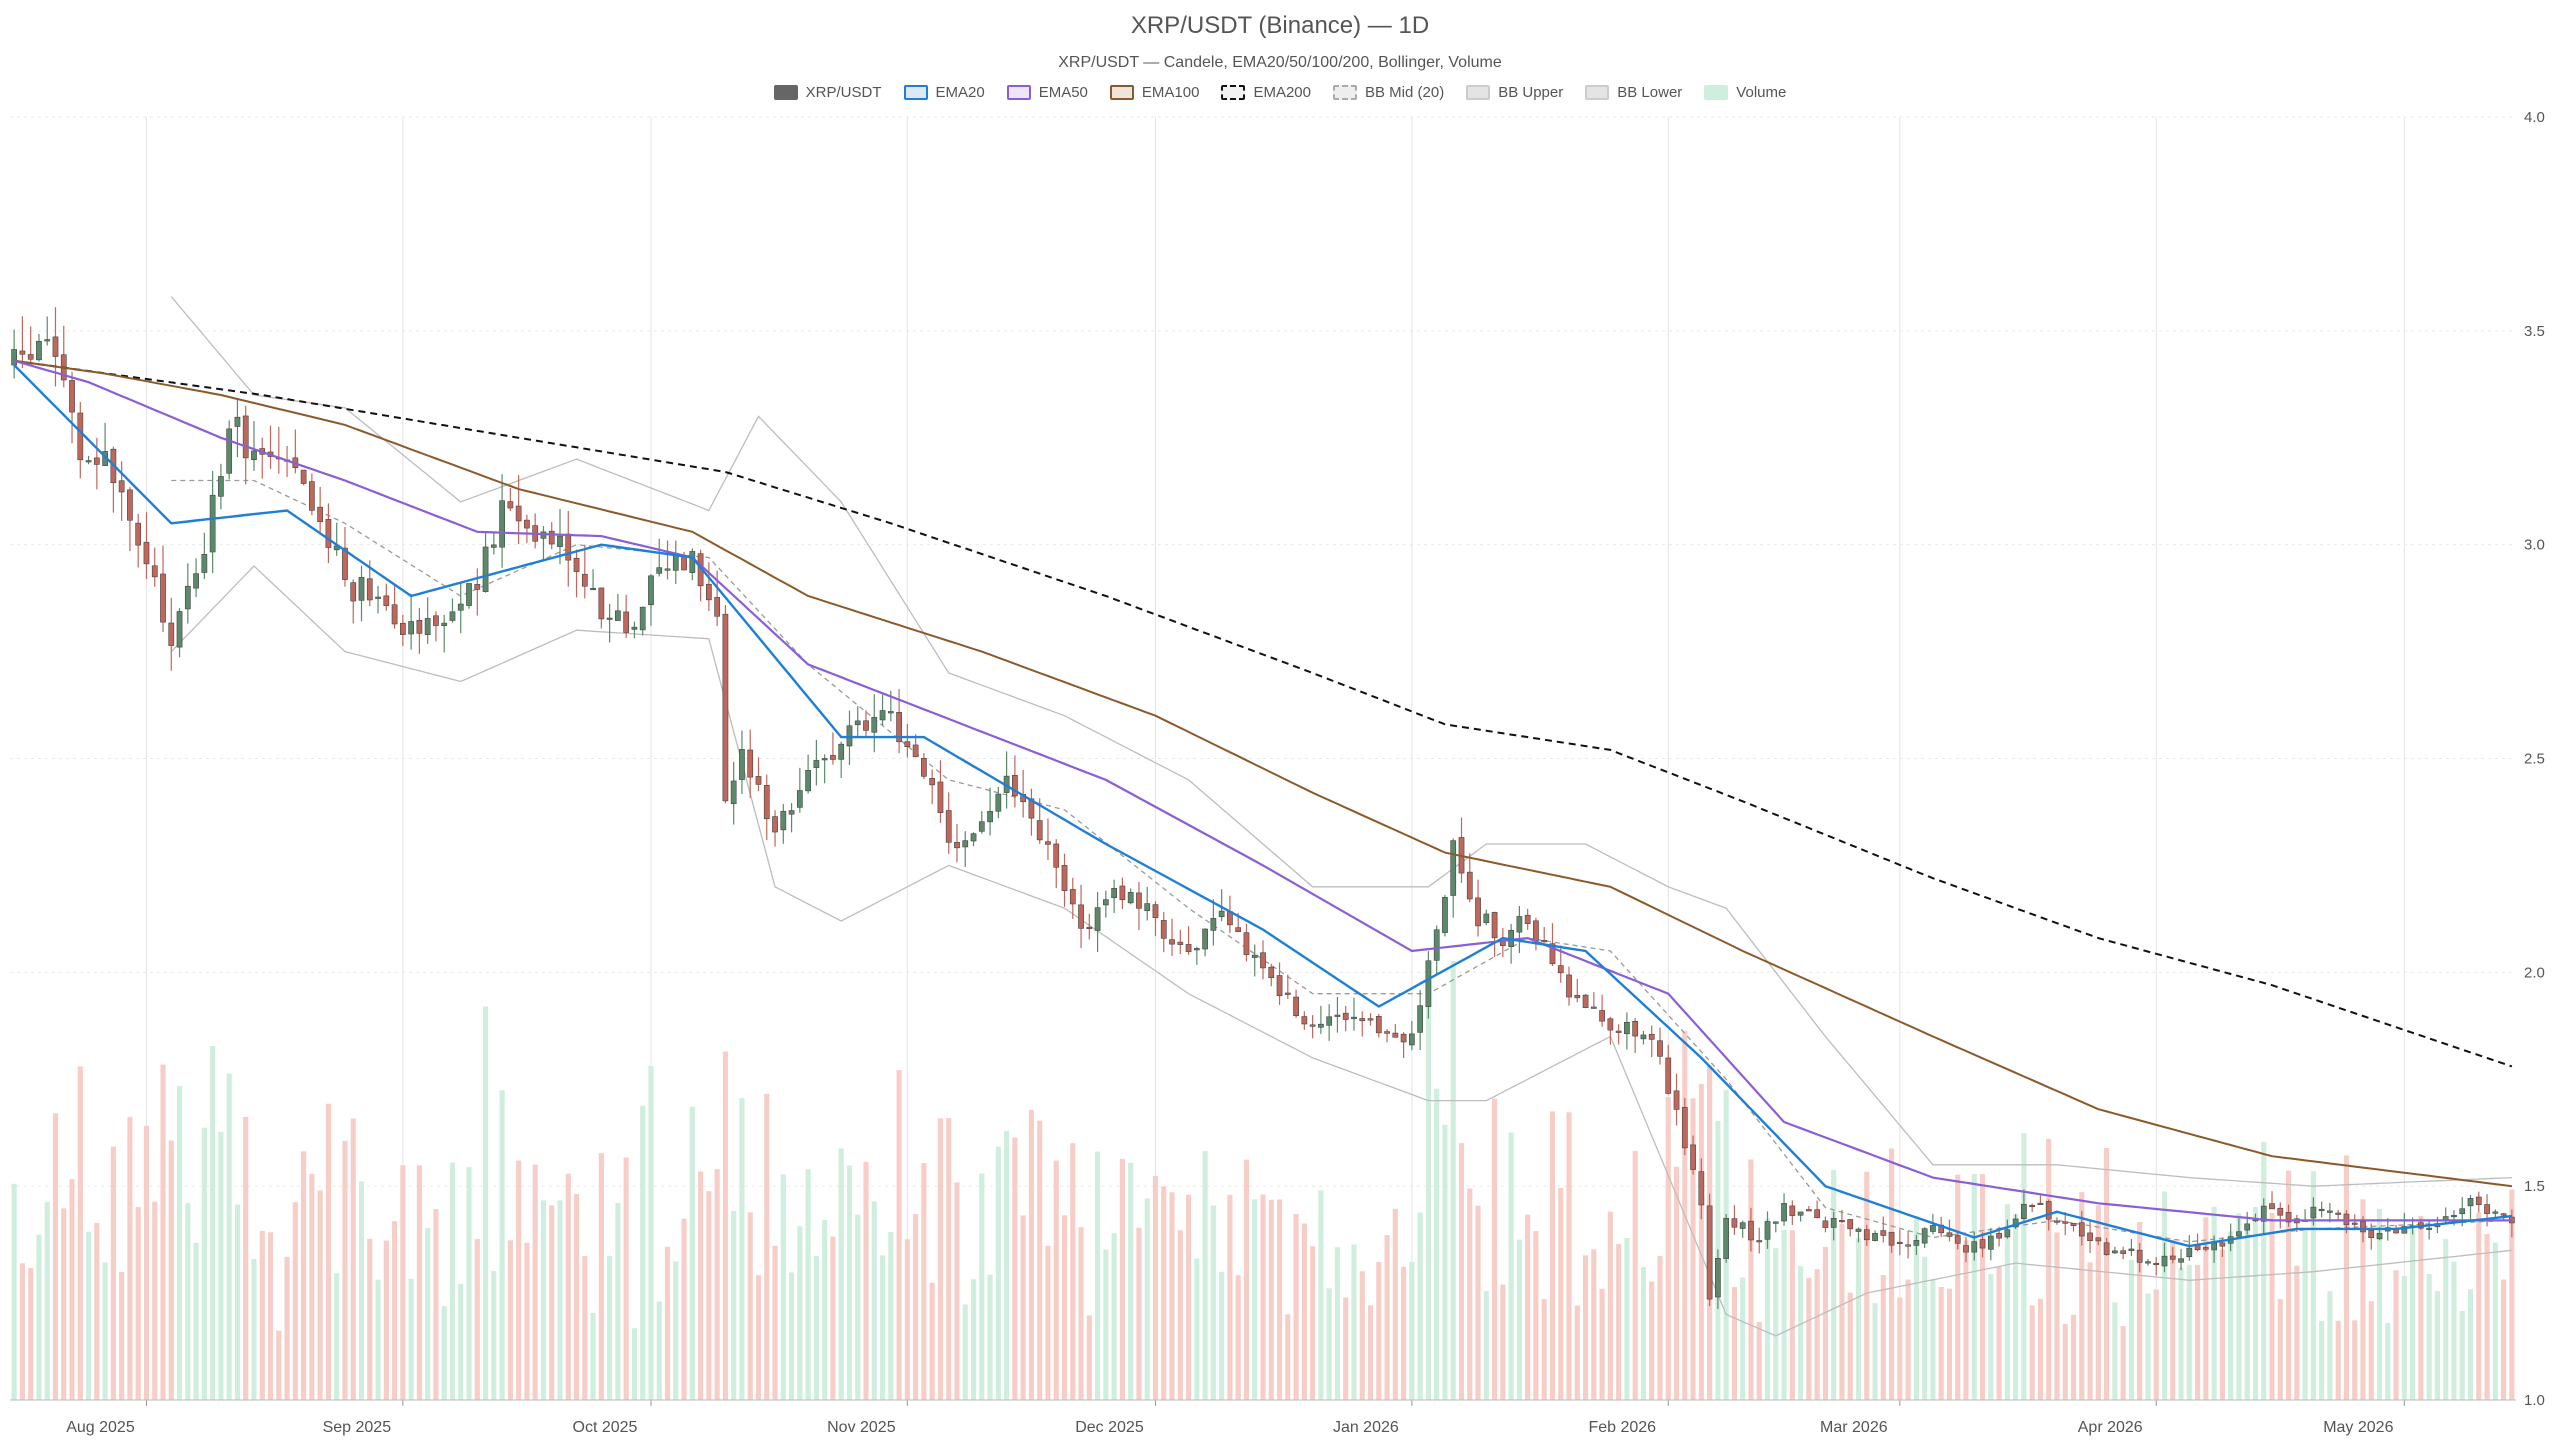  I want to click on legend-item: XRP/USDT, so click(827, 92).